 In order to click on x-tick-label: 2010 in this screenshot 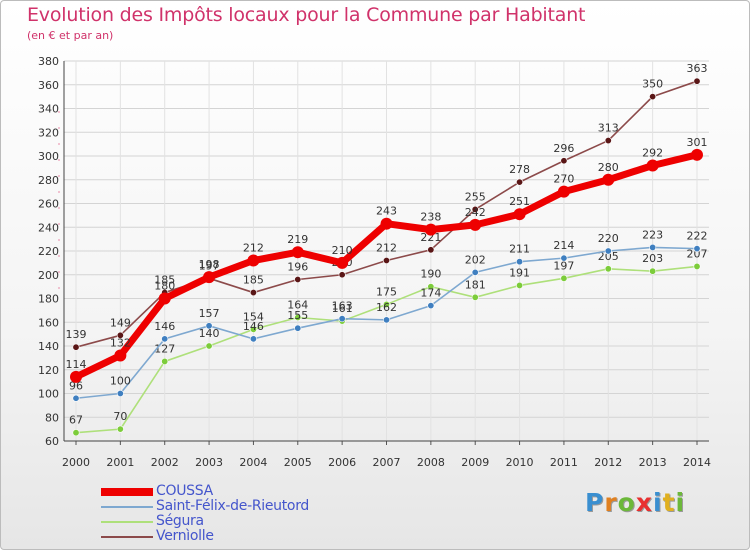, I will do `click(520, 462)`.